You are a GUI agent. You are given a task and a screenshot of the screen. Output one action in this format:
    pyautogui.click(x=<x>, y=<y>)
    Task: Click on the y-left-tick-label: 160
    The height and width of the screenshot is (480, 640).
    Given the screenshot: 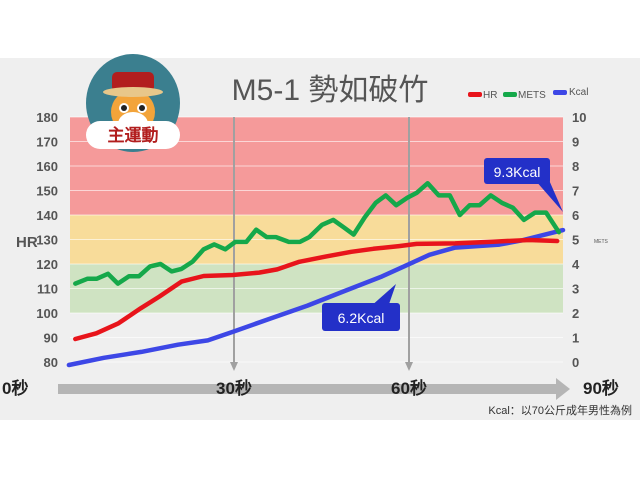 What is the action you would take?
    pyautogui.click(x=47, y=166)
    